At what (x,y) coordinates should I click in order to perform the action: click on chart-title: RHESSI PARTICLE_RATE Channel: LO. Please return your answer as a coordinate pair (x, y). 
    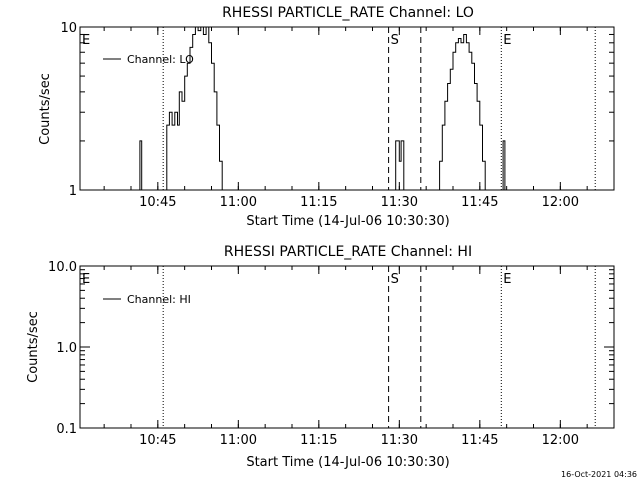
    Looking at the image, I should click on (348, 13).